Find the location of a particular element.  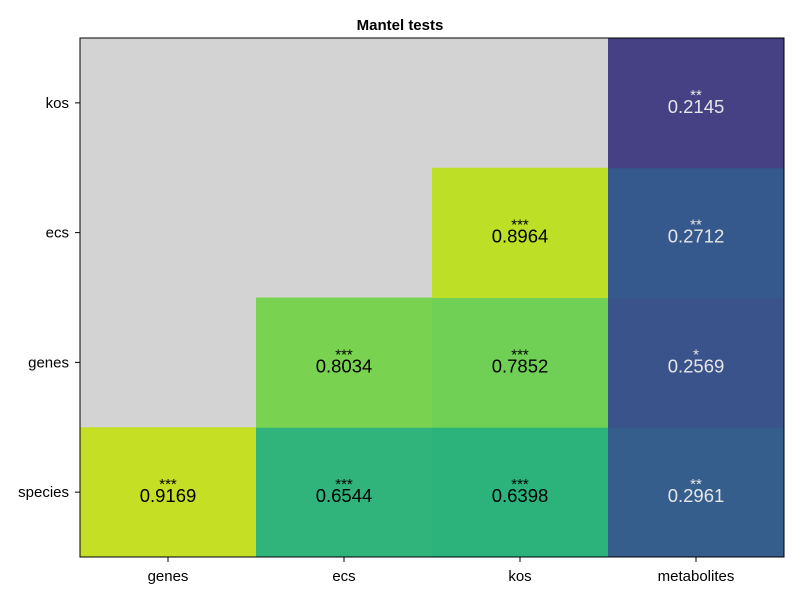

heatmap-cell-species-ecs is located at coordinates (344, 492).